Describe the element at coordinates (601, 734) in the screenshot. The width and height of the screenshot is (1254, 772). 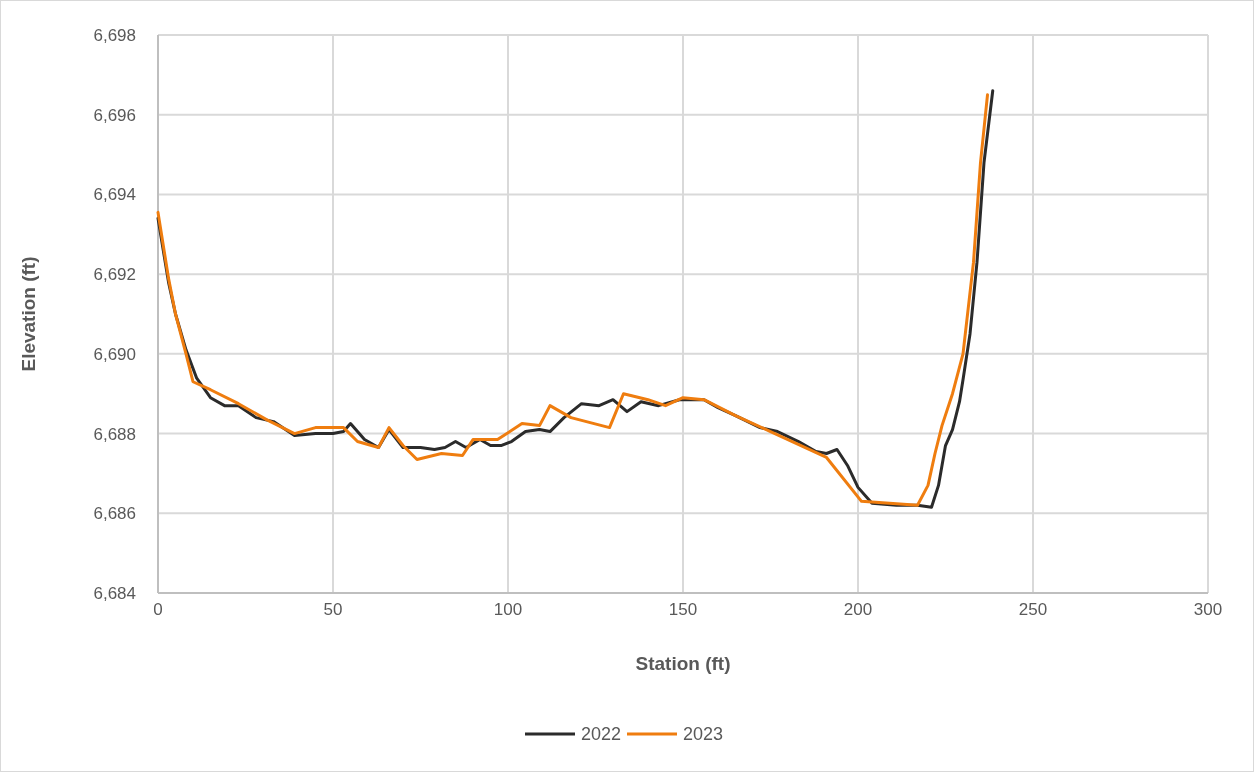
I see `legend-label: 2022` at that location.